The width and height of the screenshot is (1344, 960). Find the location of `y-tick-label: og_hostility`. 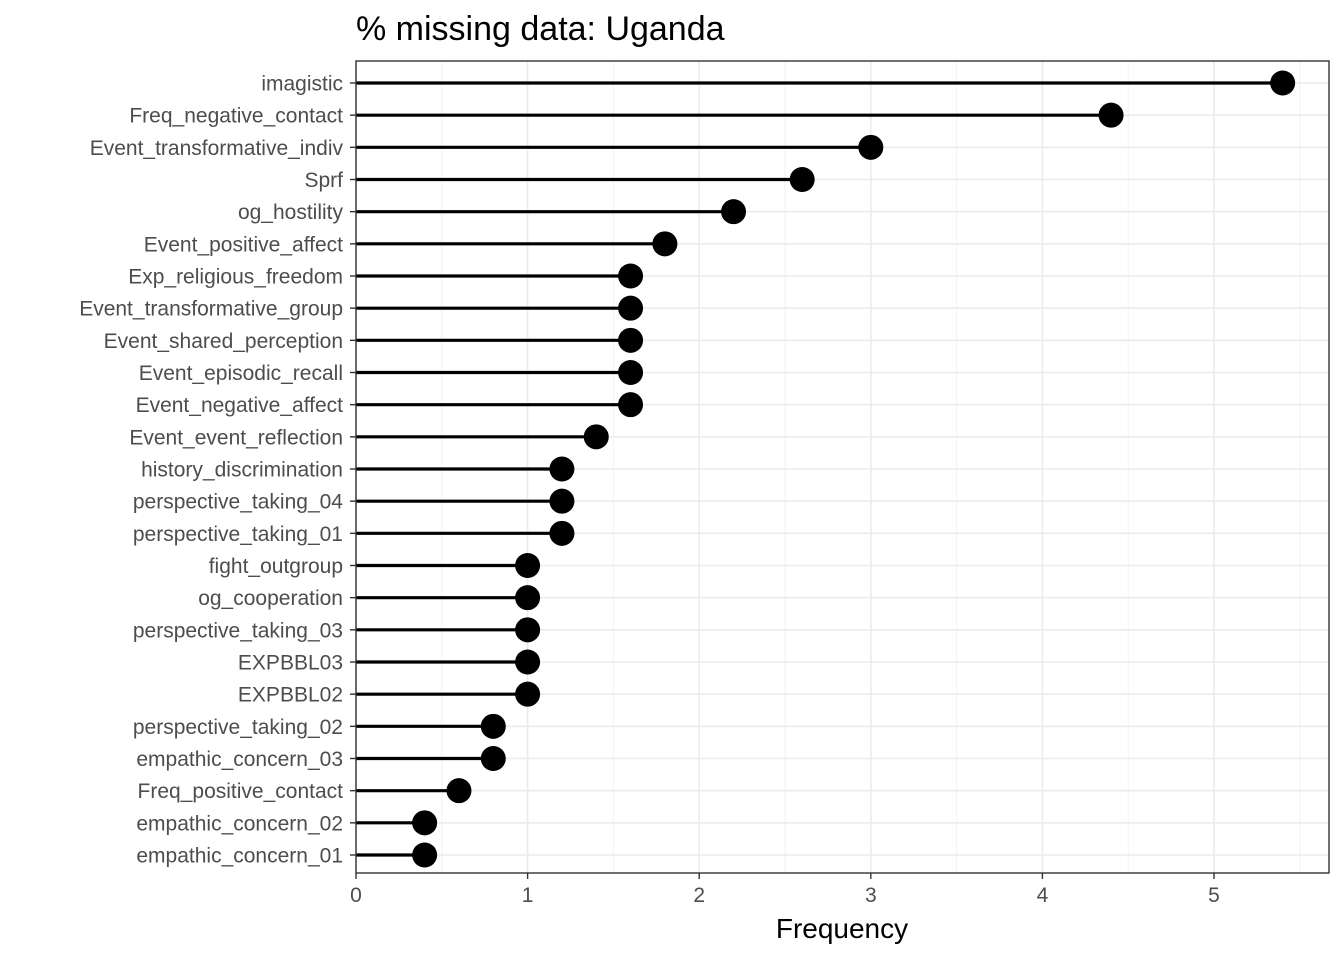

y-tick-label: og_hostility is located at coordinates (291, 212).